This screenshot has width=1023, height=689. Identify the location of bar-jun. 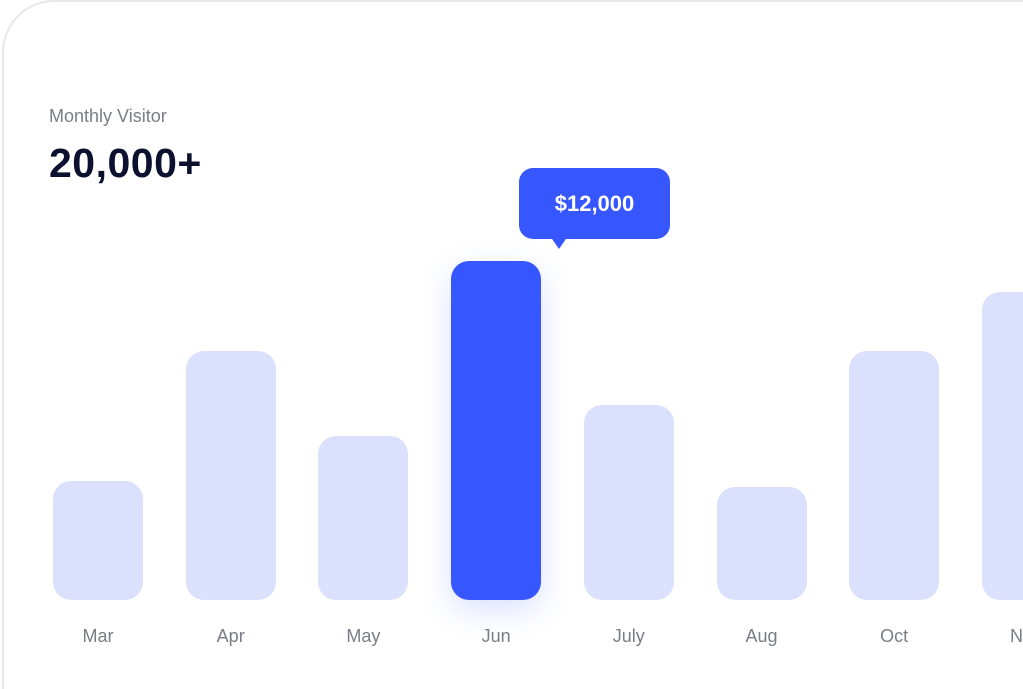
(496, 430).